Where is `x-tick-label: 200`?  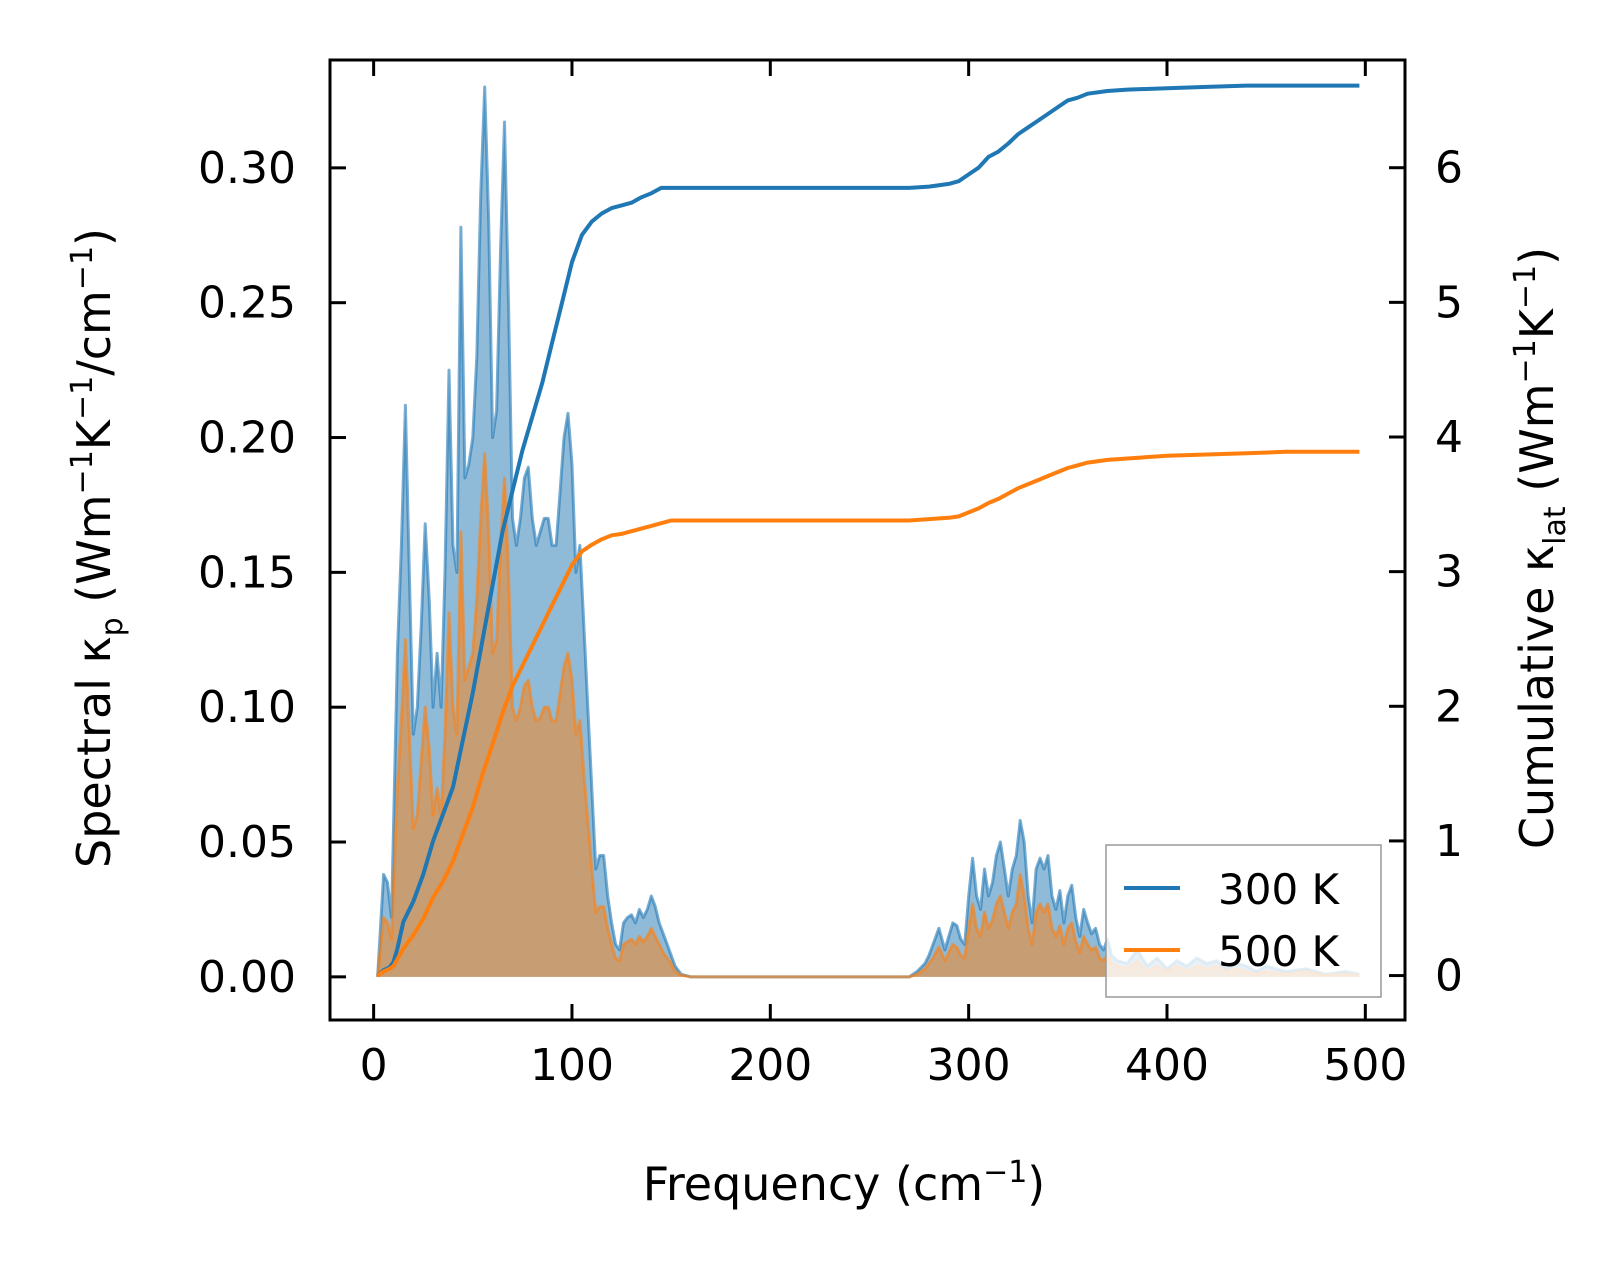
x-tick-label: 200 is located at coordinates (770, 1065).